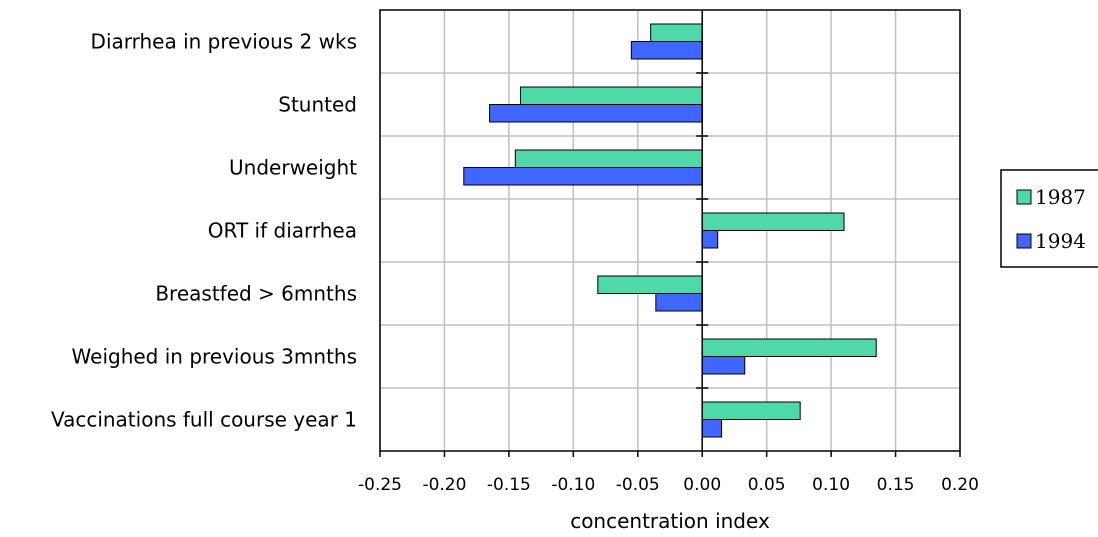 This screenshot has width=1098, height=537. Describe the element at coordinates (317, 105) in the screenshot. I see `category-label: Stunted` at that location.